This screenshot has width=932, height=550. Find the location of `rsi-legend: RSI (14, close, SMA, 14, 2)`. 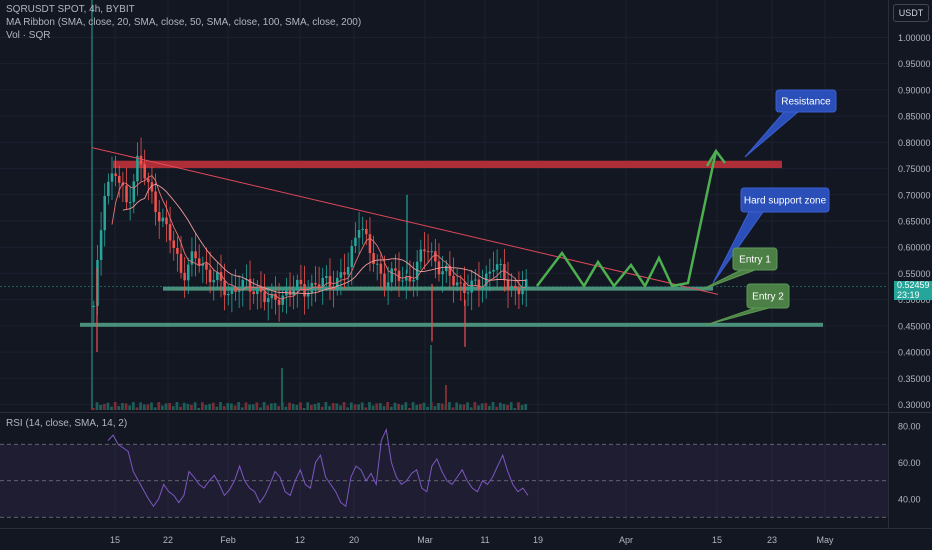

rsi-legend: RSI (14, close, SMA, 14, 2) is located at coordinates (67, 423).